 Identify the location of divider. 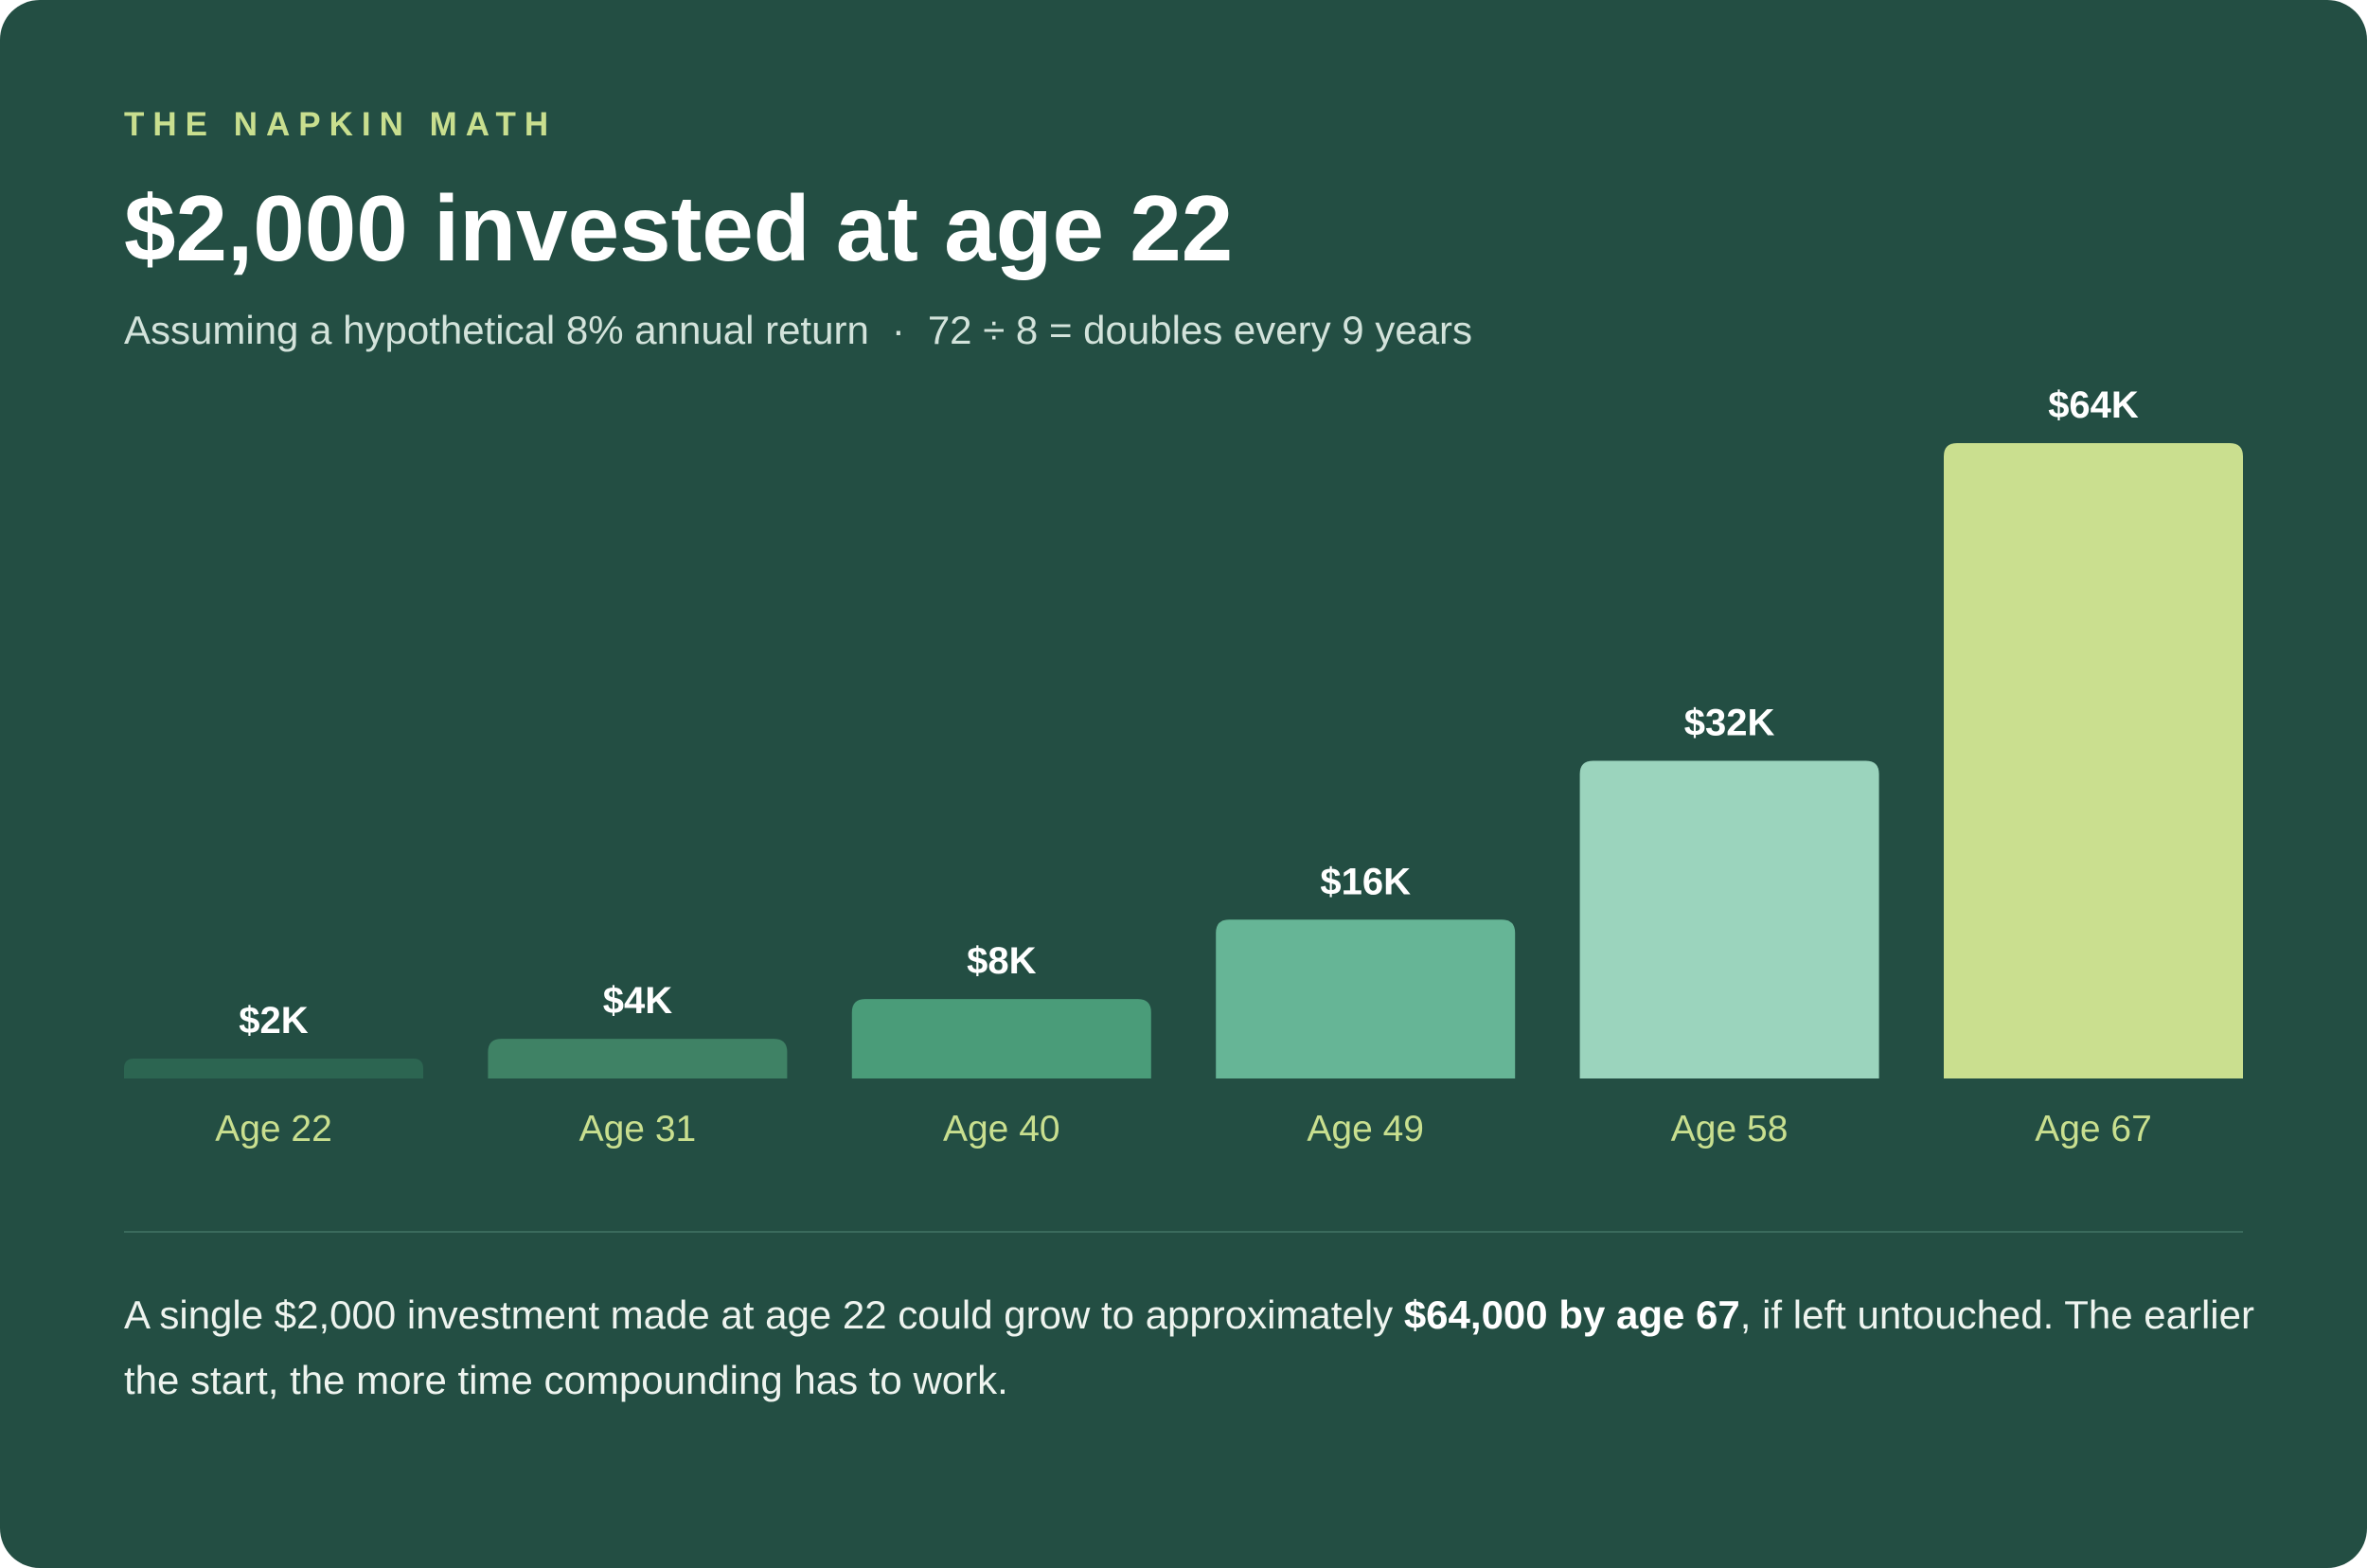
(1183, 1232).